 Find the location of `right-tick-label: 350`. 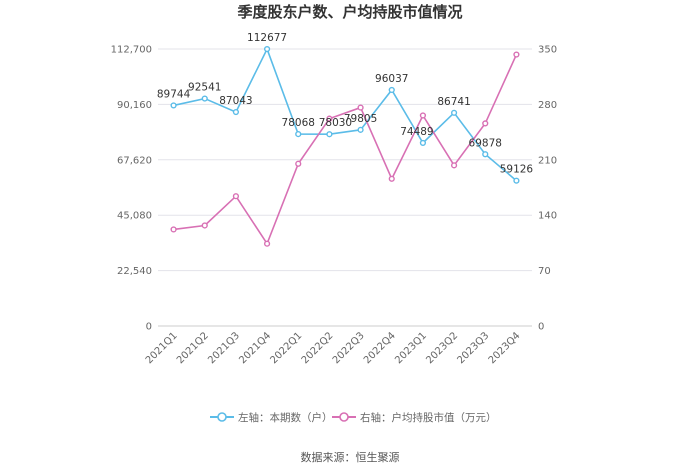

right-tick-label: 350 is located at coordinates (547, 50).